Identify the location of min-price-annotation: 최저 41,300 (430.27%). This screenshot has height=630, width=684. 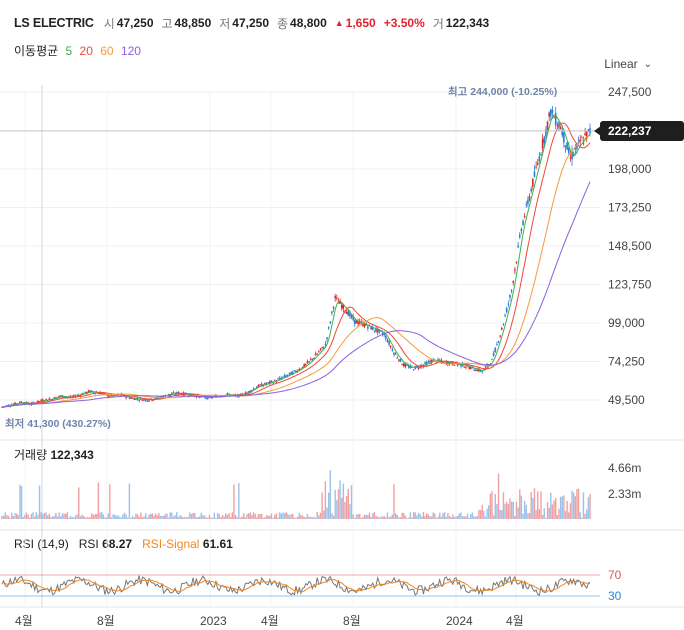
(58, 423).